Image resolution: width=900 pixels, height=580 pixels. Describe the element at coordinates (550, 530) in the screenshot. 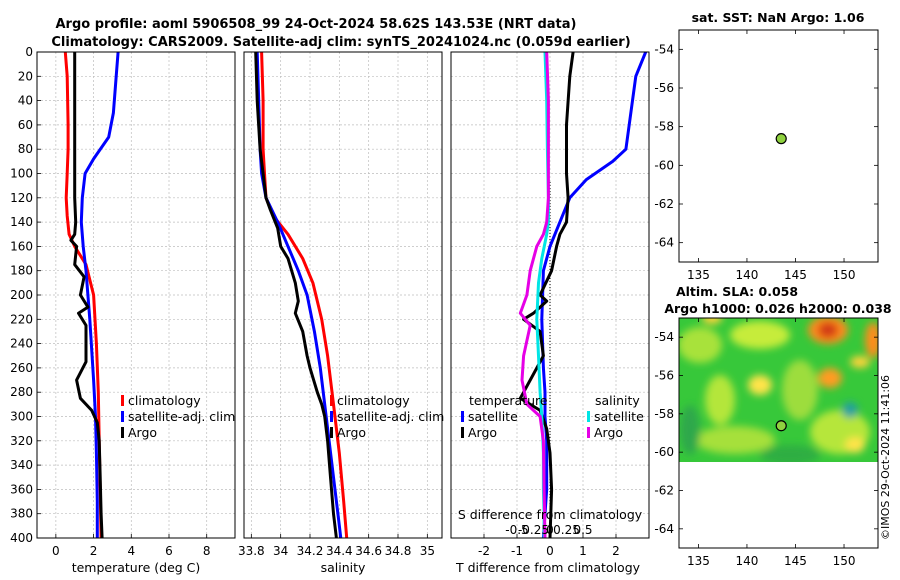

I see `top-tick-label: 0` at that location.